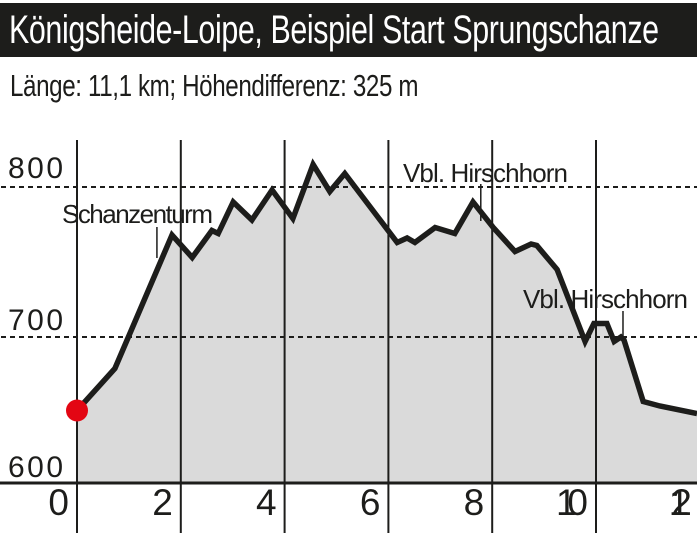  What do you see at coordinates (35, 320) in the screenshot?
I see `y-axis-label-700: 700` at bounding box center [35, 320].